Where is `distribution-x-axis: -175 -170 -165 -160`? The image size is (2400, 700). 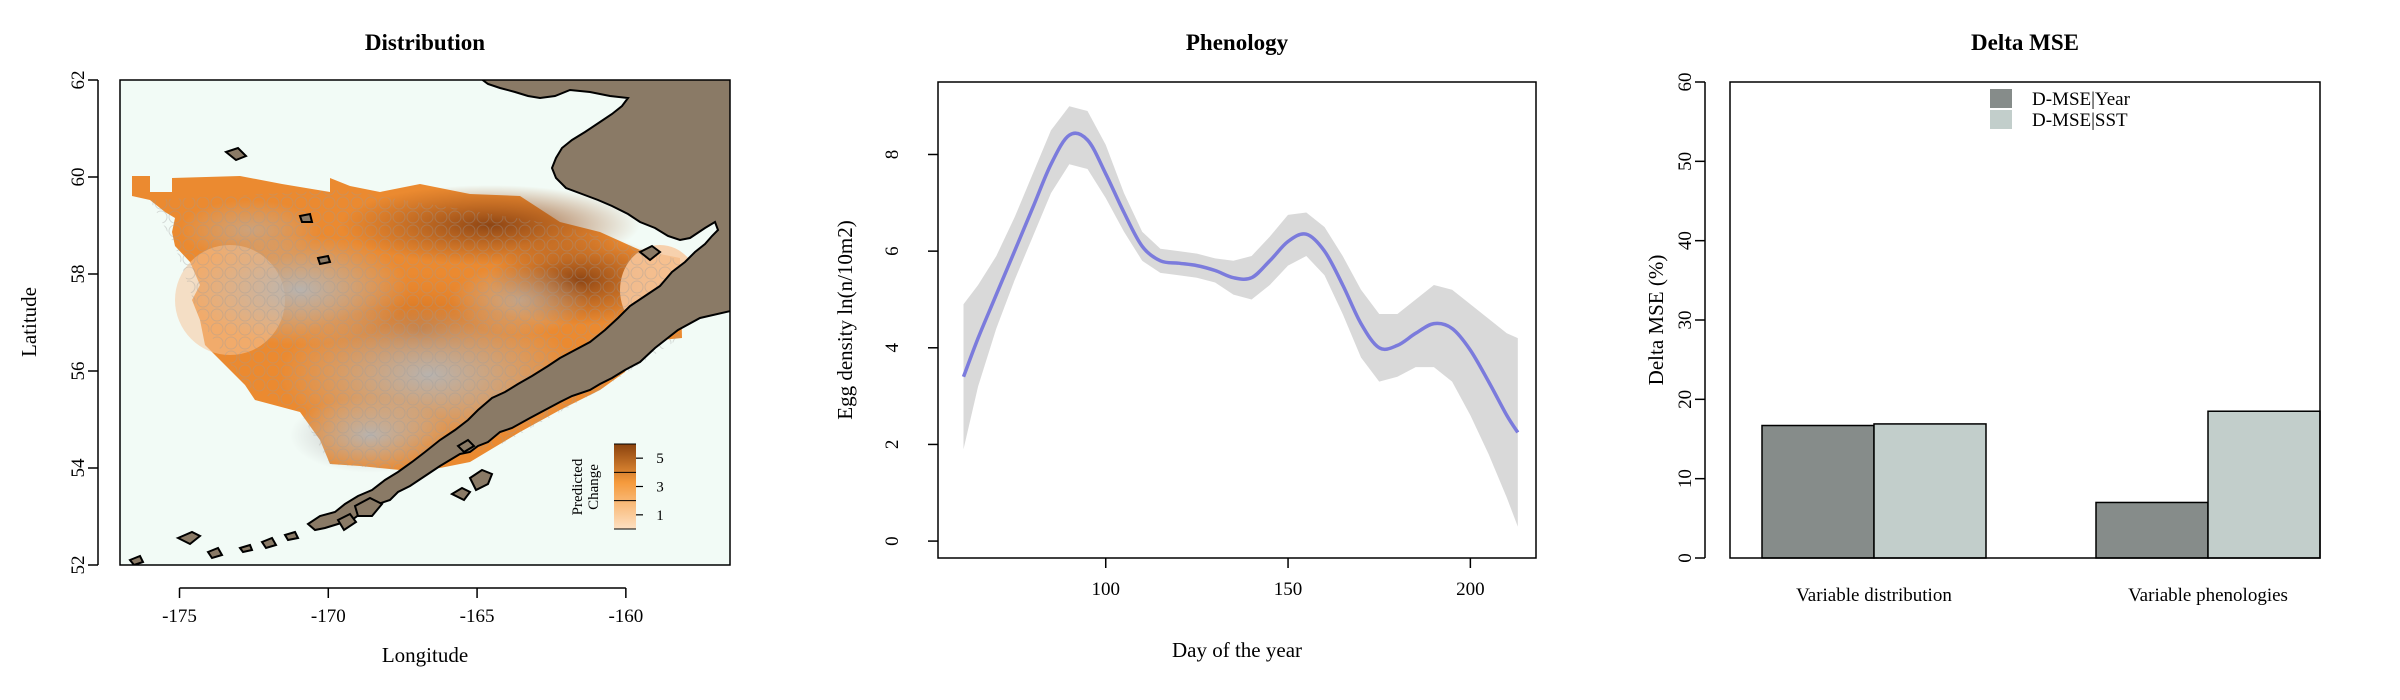
distribution-x-axis: -175 -170 -165 -160 is located at coordinates (402, 607).